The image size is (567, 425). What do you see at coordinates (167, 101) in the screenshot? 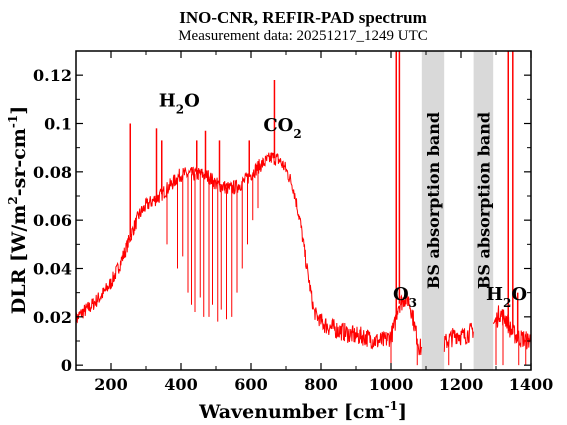
I see `annotation-0-main: H` at bounding box center [167, 101].